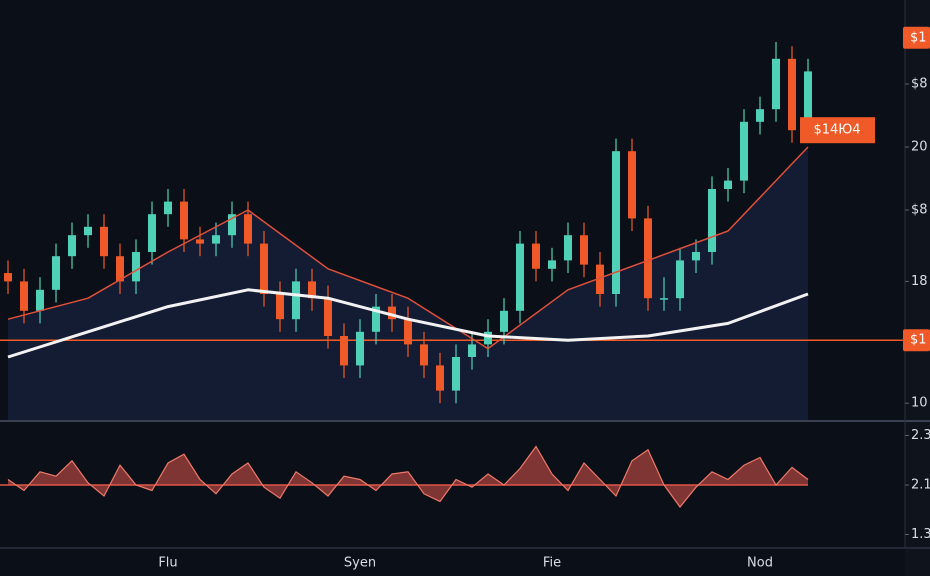 This screenshot has width=930, height=576. Describe the element at coordinates (920, 485) in the screenshot. I see `y-tick-label: 2.1` at that location.